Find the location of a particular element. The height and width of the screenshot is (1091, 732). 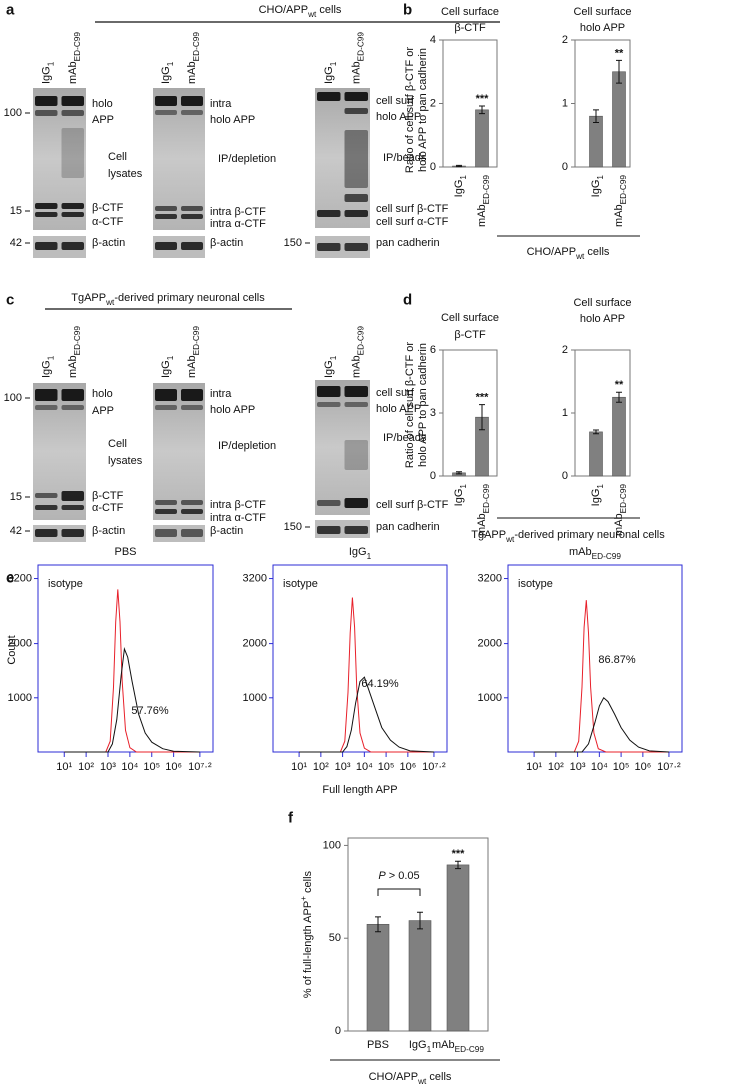

band-label: IP/beads is located at coordinates (405, 438).